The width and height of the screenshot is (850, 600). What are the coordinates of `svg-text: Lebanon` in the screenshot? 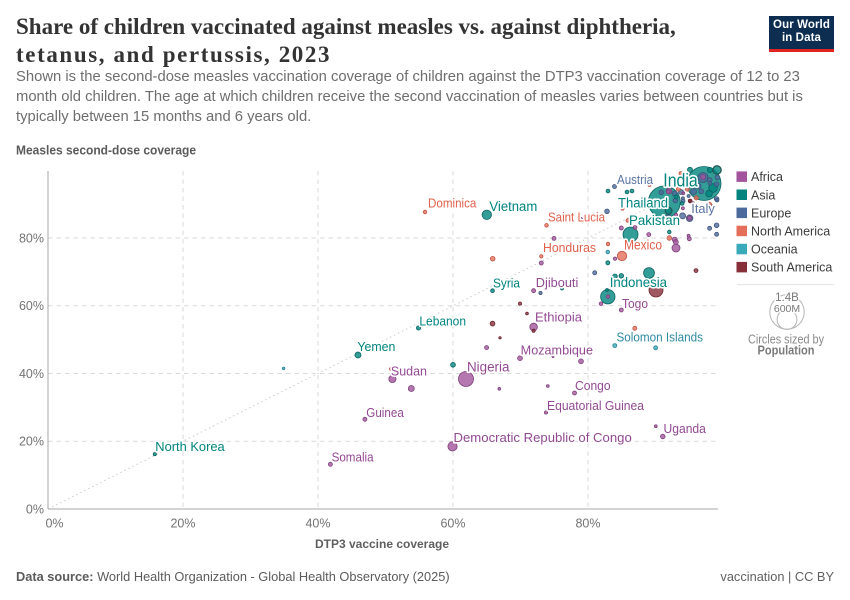 It's located at (442, 322).